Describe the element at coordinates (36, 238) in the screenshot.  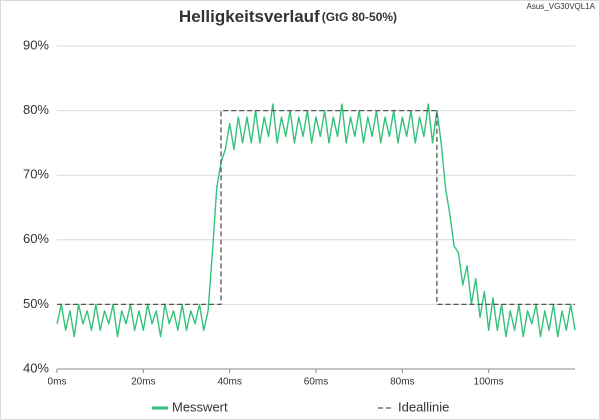
I see `y-tick-label: 60%` at that location.